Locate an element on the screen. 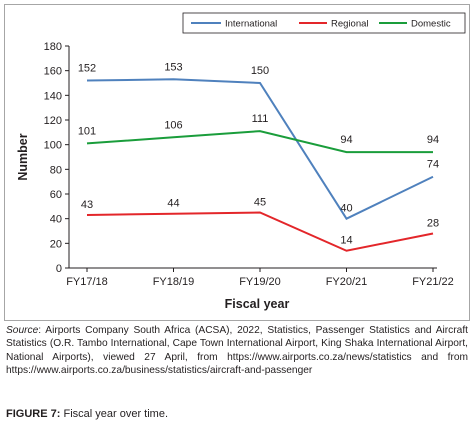  y-tick-label: 40 is located at coordinates (56, 220).